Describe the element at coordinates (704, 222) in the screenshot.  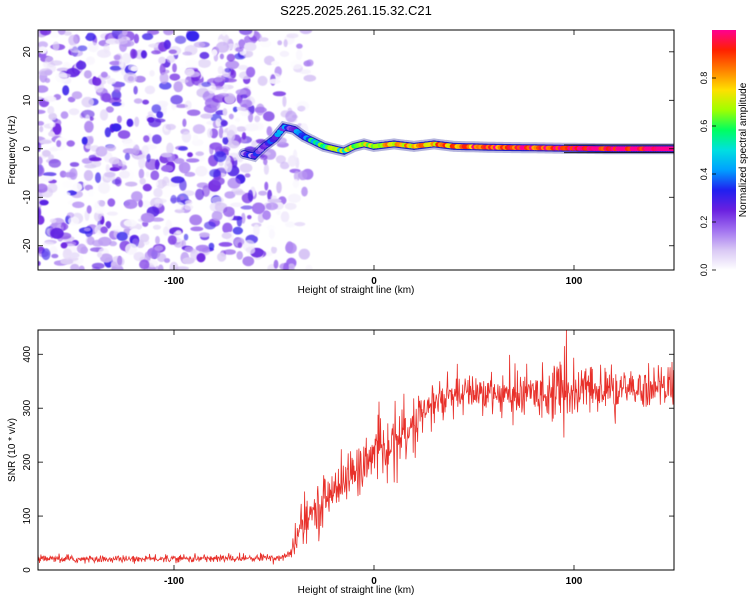
I see `colorbar-tick-label: 0.2` at that location.